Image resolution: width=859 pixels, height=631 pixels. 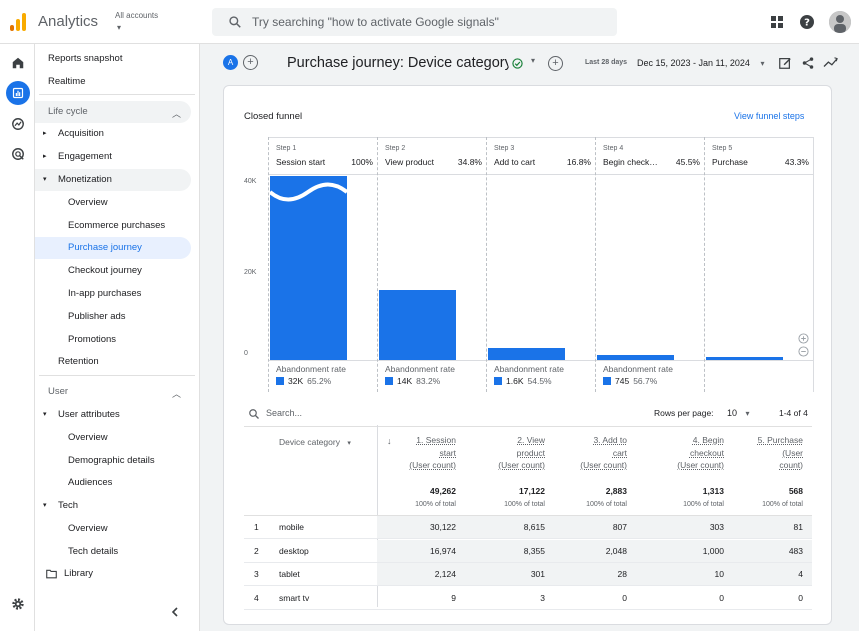 I want to click on nav-engagement: ▸ Engagement, so click(x=110, y=157).